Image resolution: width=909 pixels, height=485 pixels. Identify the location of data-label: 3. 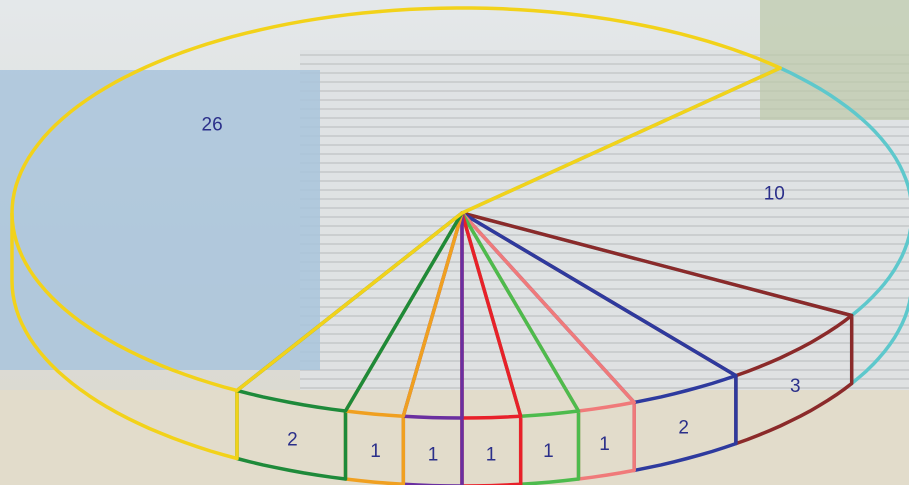
(795, 386).